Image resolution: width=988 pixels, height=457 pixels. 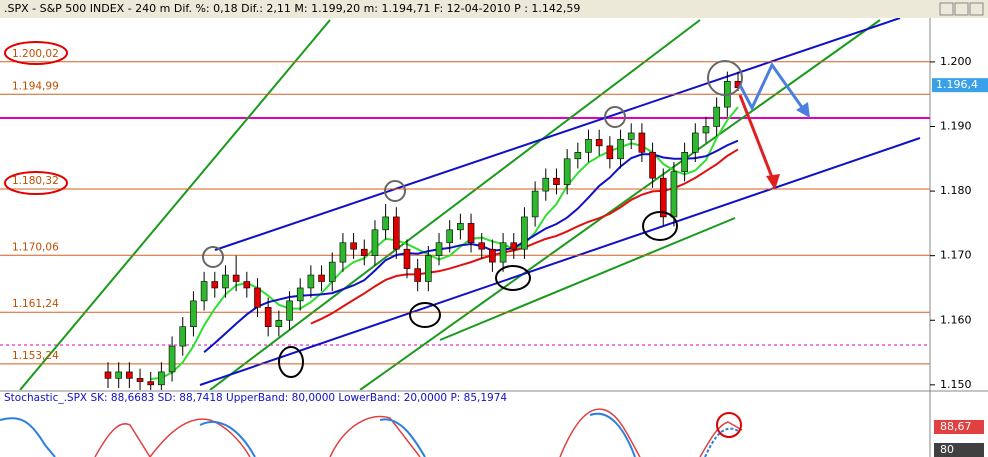 What do you see at coordinates (956, 61) in the screenshot?
I see `y-tick-label: 1.200` at bounding box center [956, 61].